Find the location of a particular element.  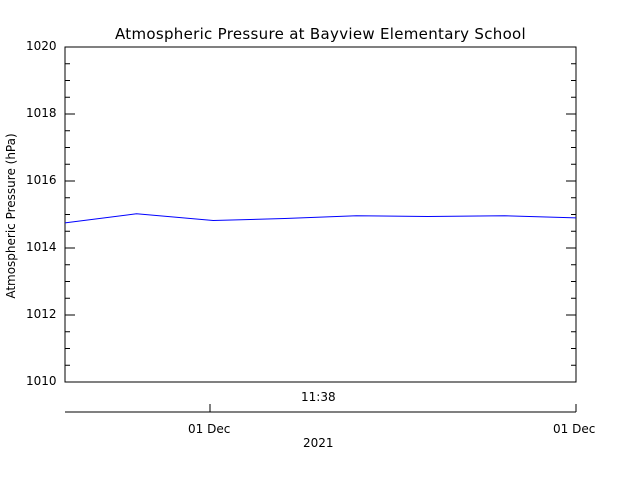

y-tick-label: 1012 is located at coordinates (41, 314).